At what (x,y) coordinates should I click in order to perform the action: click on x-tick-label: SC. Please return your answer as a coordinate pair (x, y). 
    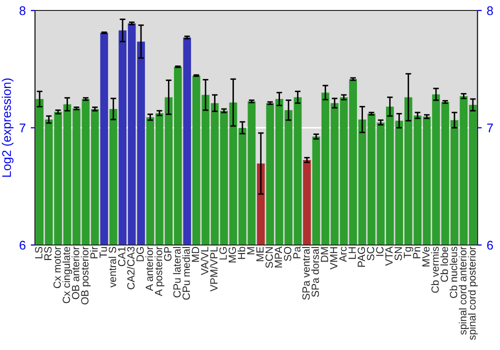
    Looking at the image, I should click on (370, 253).